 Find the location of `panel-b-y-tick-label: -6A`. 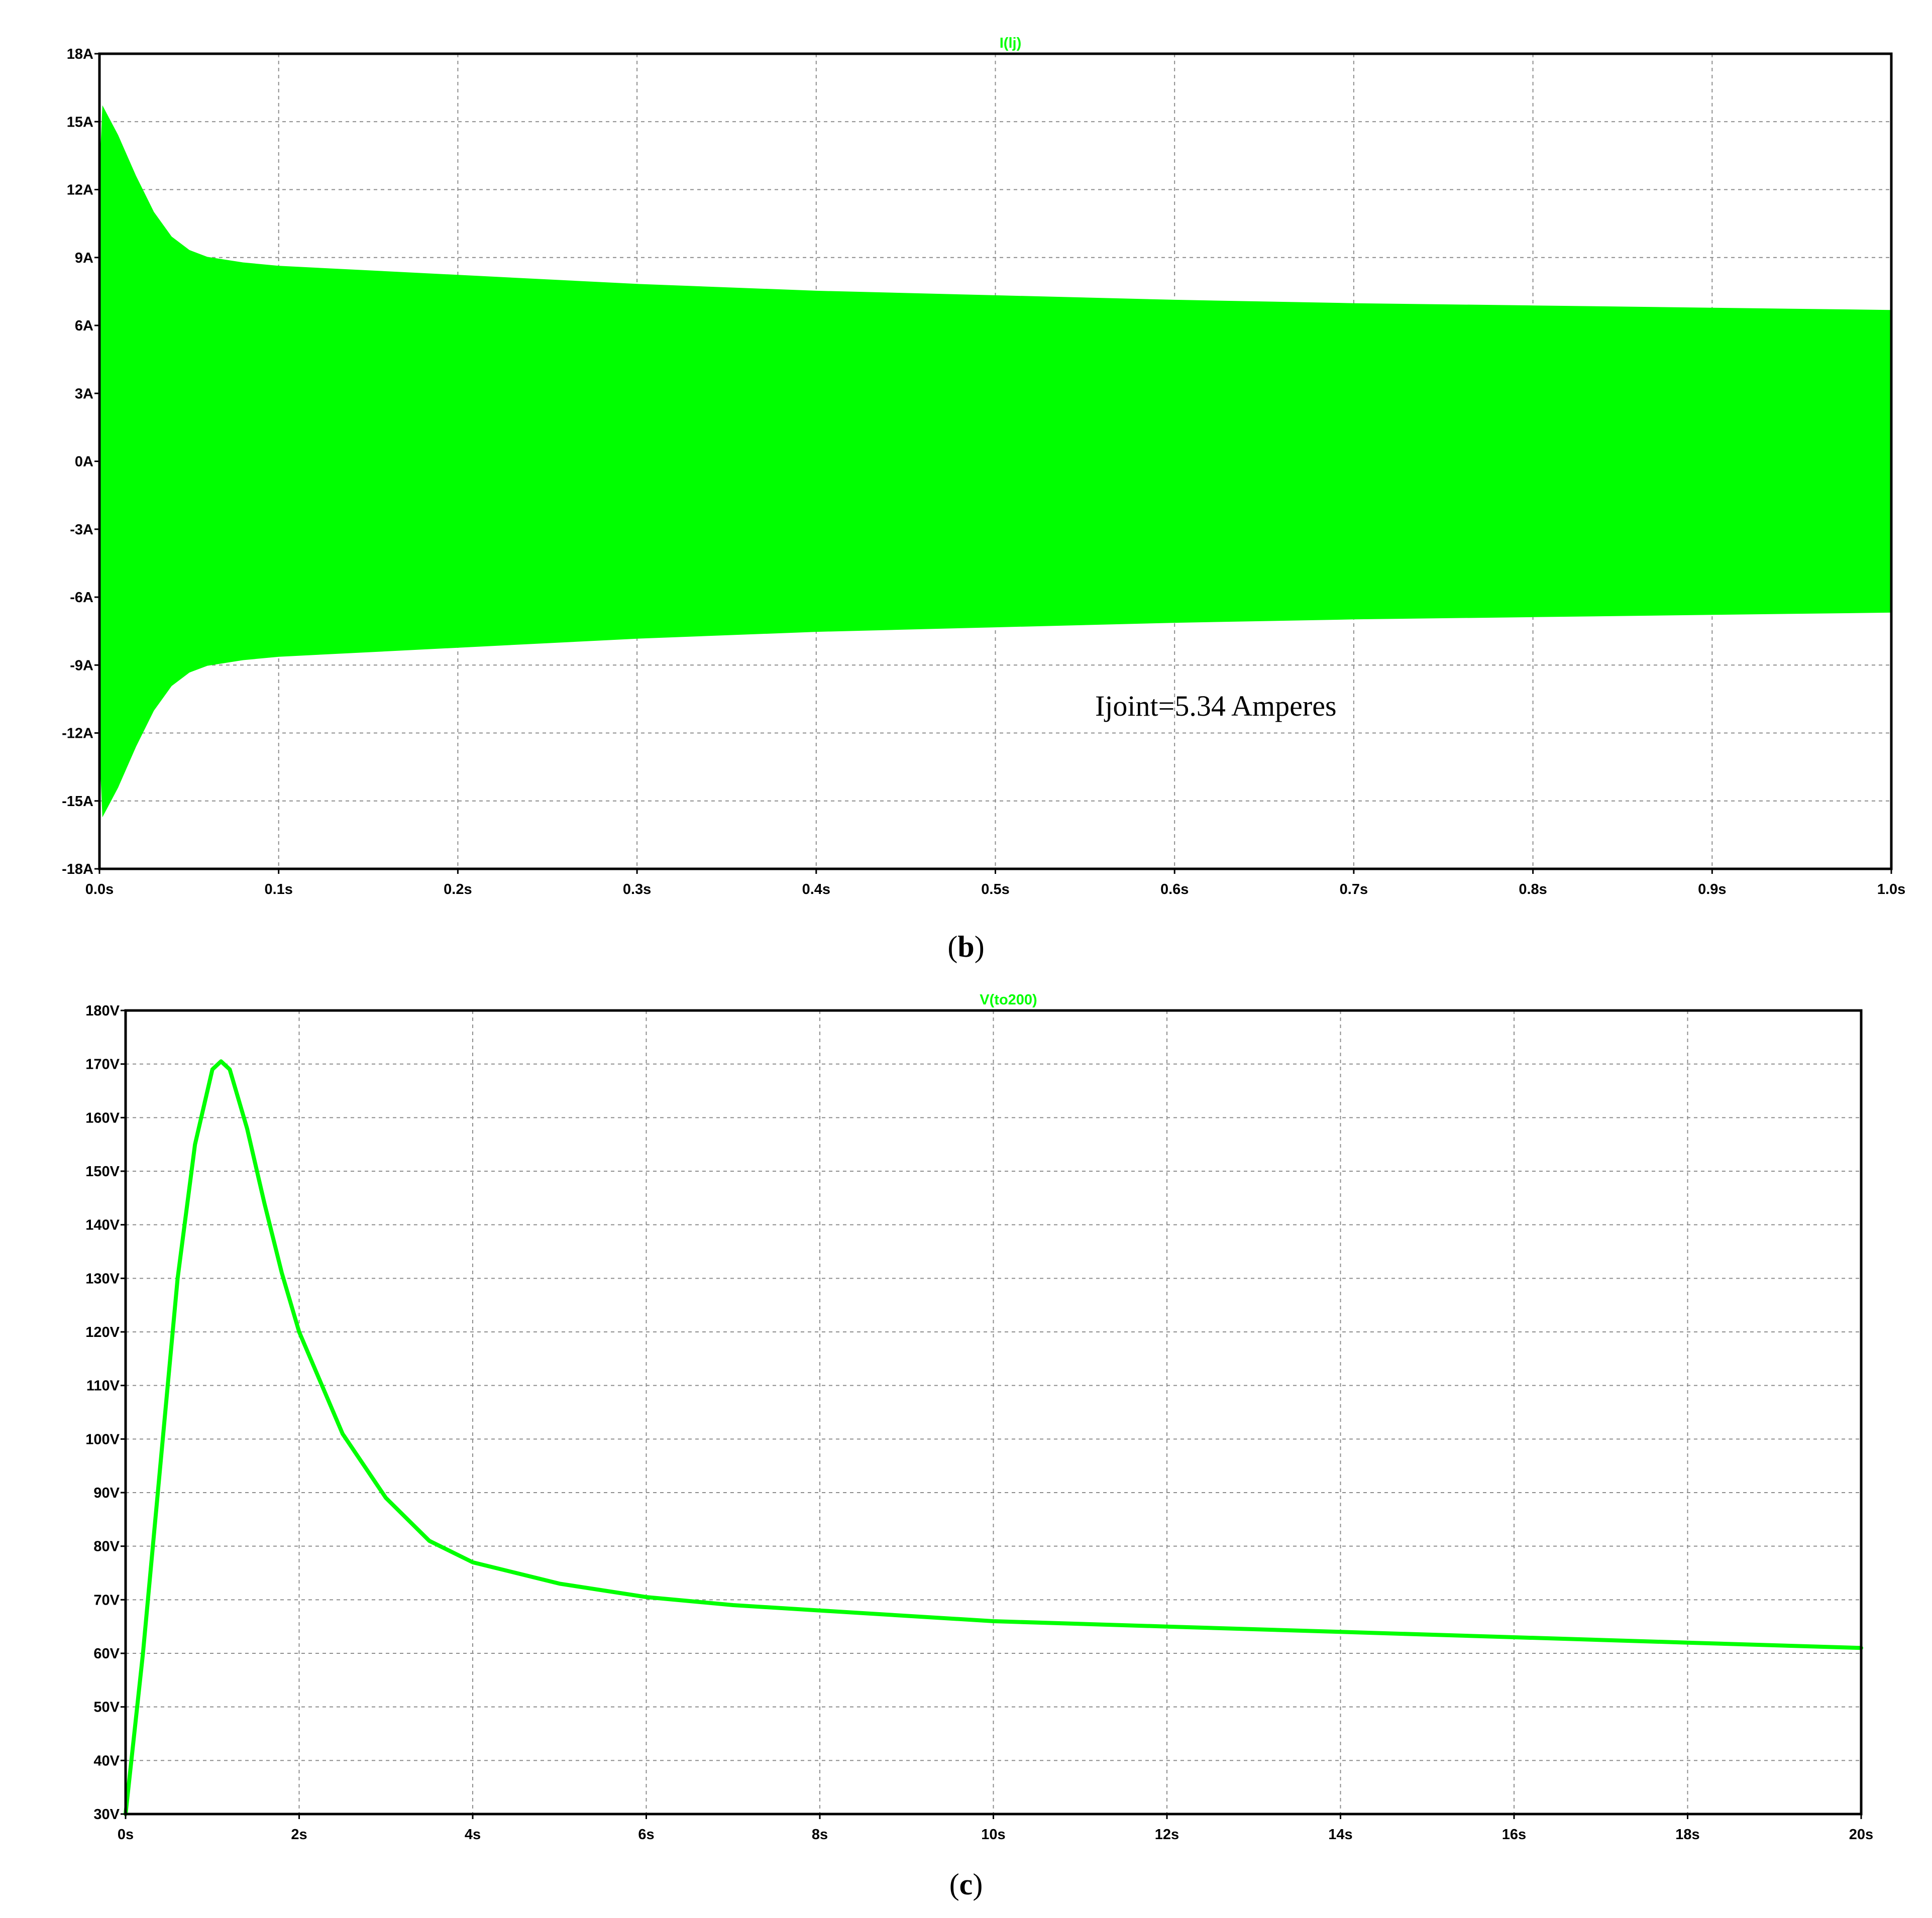

panel-b-y-tick-label: -6A is located at coordinates (81, 598).